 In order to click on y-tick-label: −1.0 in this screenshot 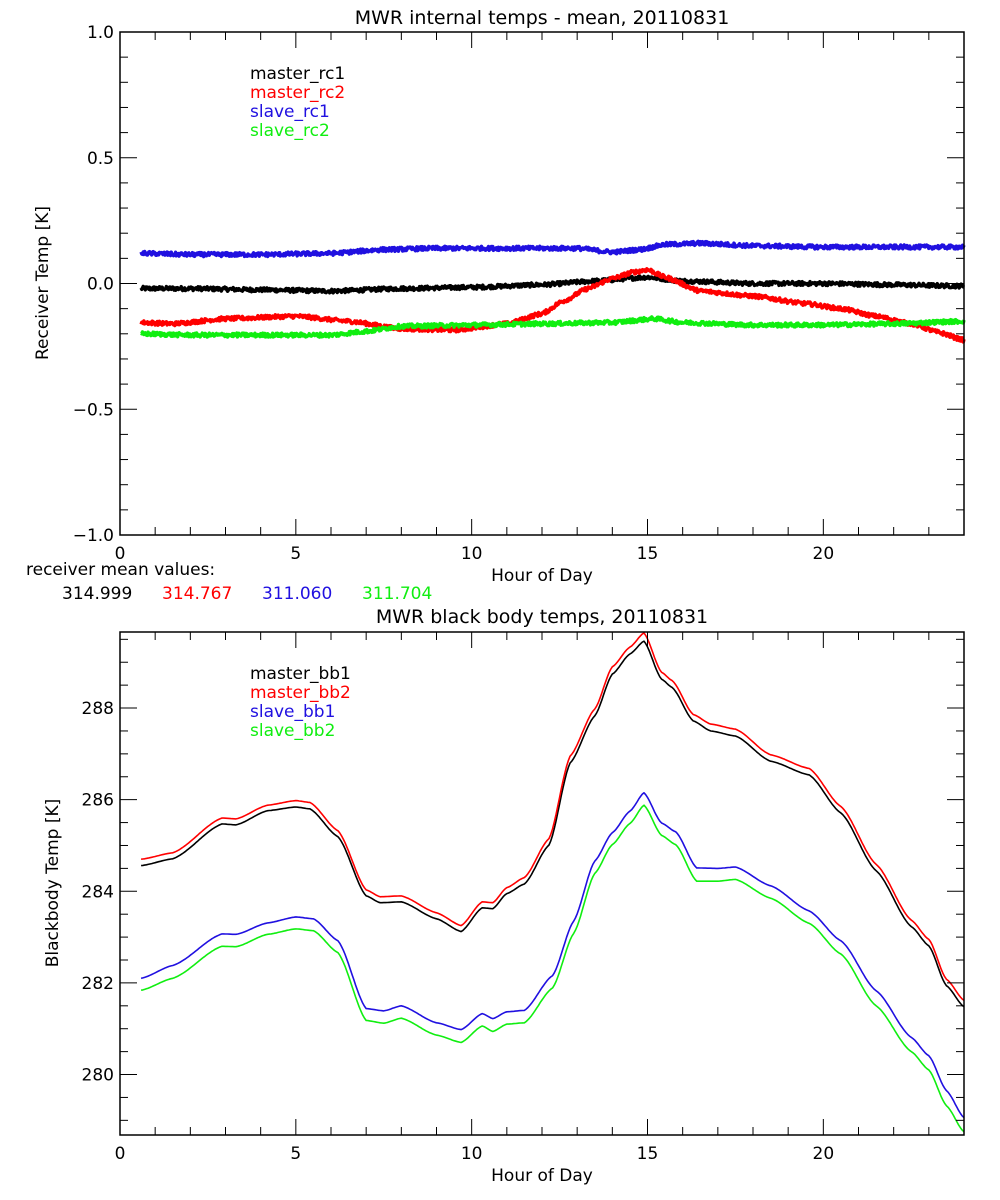, I will do `click(93, 536)`.